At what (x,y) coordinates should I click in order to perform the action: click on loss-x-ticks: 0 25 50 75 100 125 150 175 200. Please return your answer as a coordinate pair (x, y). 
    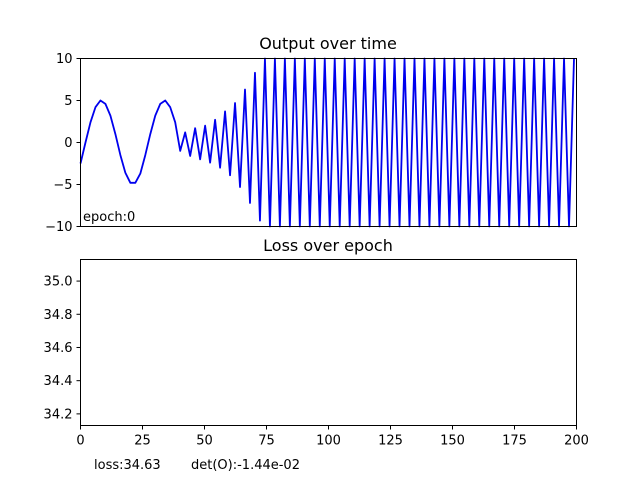
    Looking at the image, I should click on (332, 437).